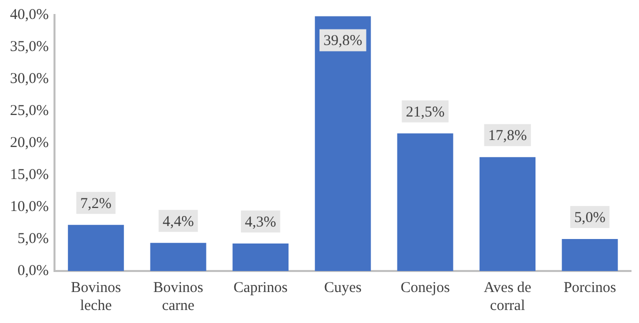  What do you see at coordinates (33, 238) in the screenshot?
I see `y-tick-label: 5,0%` at bounding box center [33, 238].